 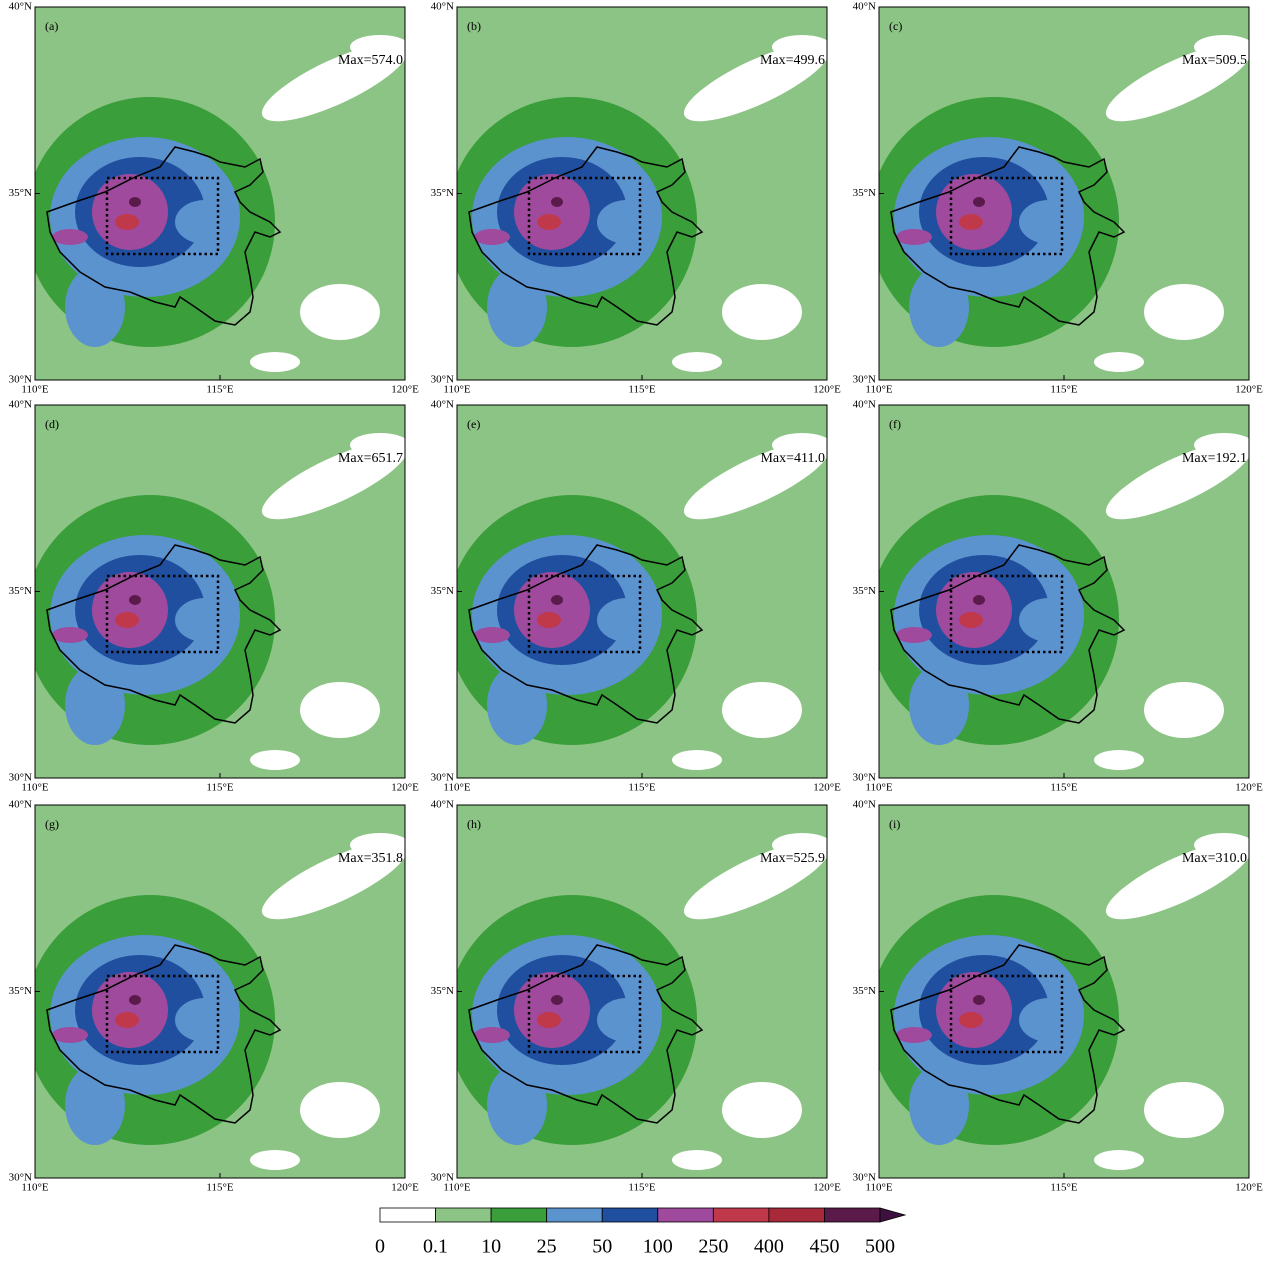 I want to click on max-label: Max=574.0, so click(x=370, y=60).